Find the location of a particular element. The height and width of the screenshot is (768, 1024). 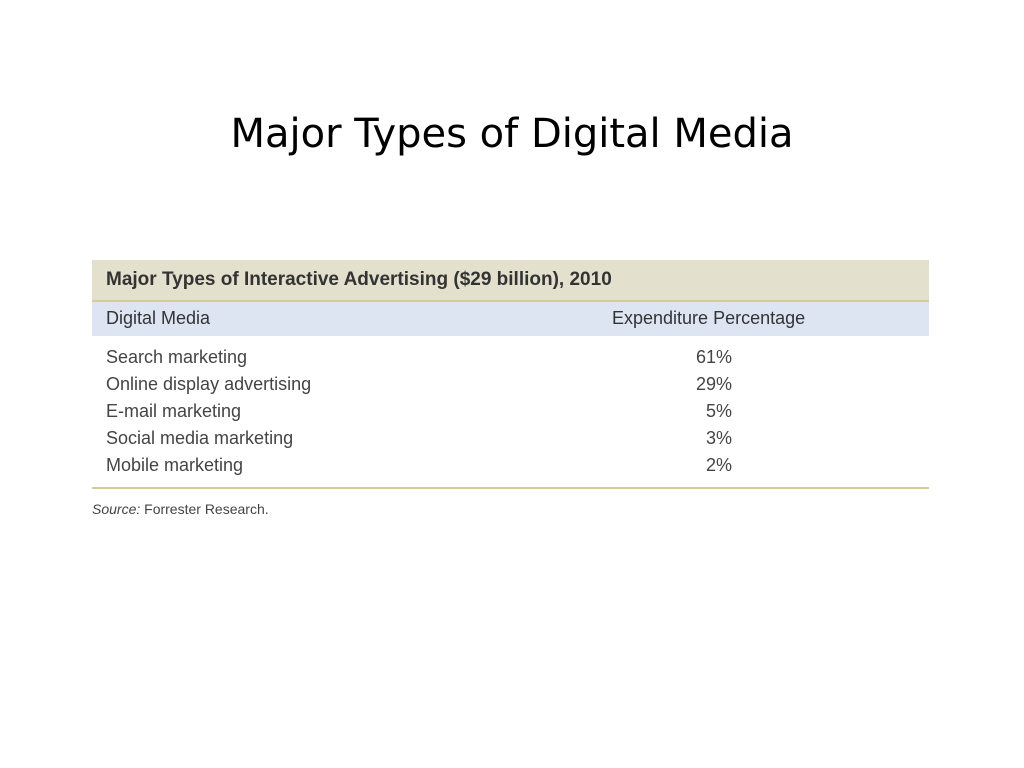

table-row: E-mail marketing 5% is located at coordinates (510, 411).